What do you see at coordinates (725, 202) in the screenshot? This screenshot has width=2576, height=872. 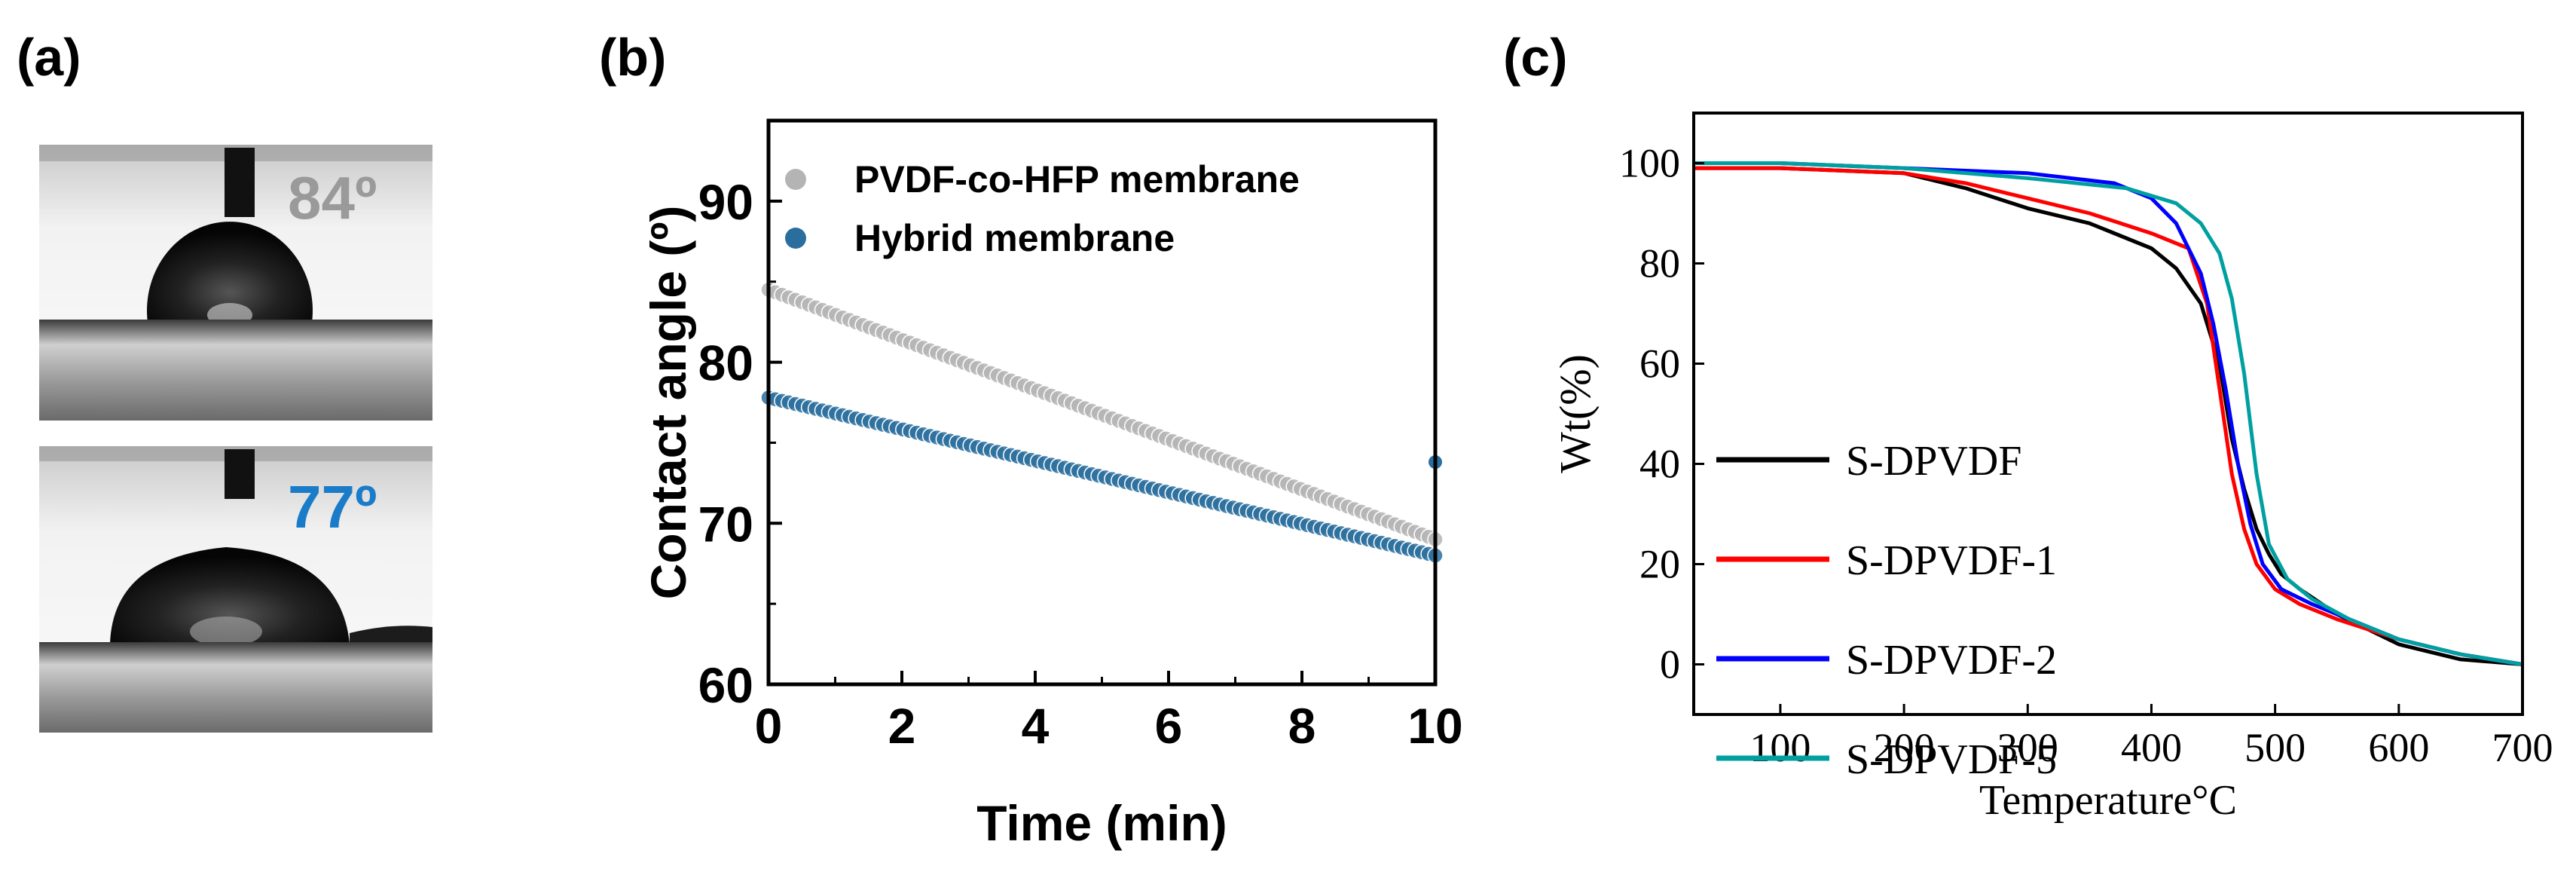 I see `y-tick-label: 90` at bounding box center [725, 202].